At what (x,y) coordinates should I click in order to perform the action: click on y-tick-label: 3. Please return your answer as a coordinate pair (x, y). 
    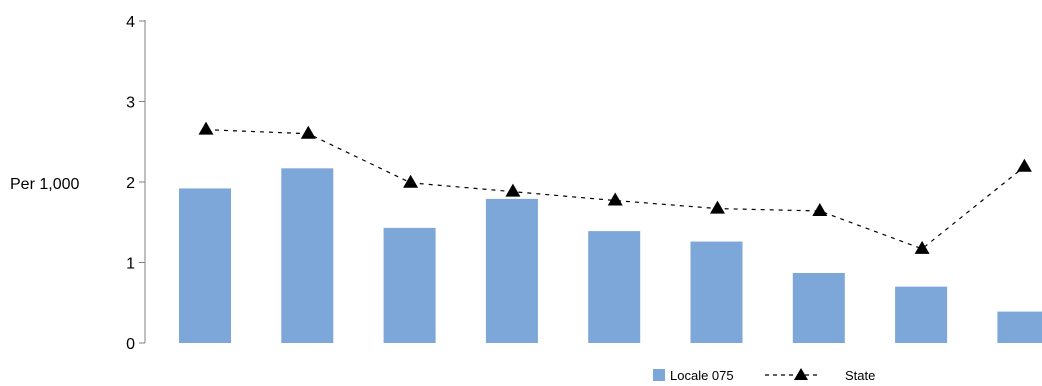
    Looking at the image, I should click on (130, 103).